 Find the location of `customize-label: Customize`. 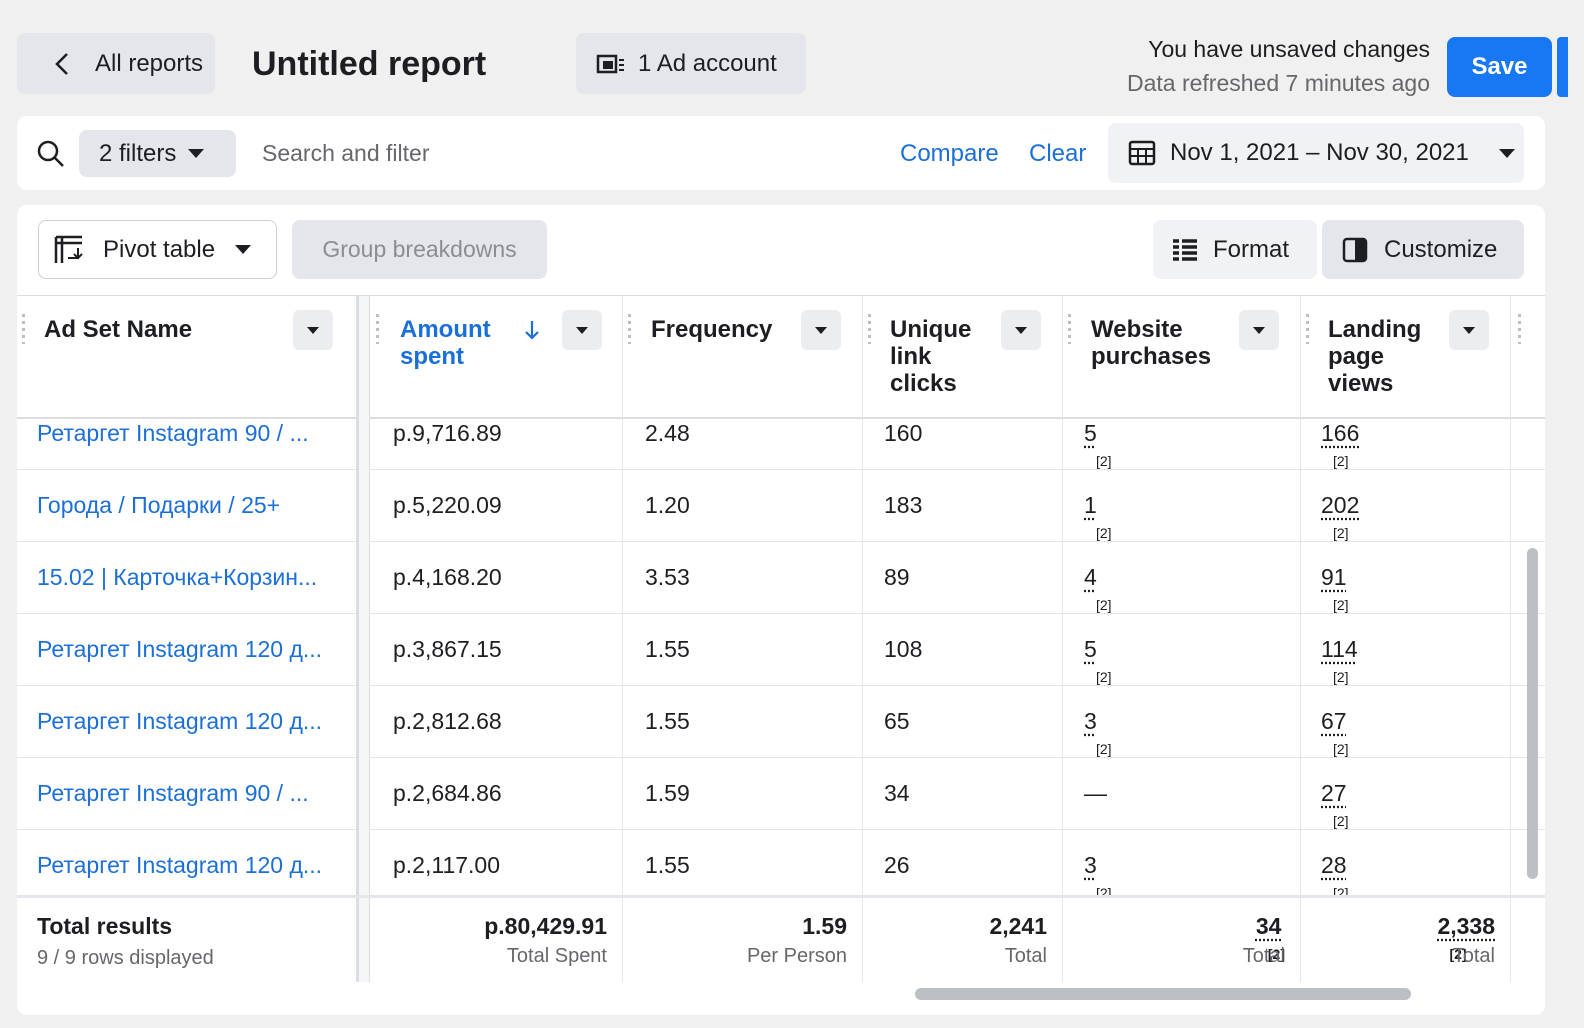

customize-label: Customize is located at coordinates (1441, 249).